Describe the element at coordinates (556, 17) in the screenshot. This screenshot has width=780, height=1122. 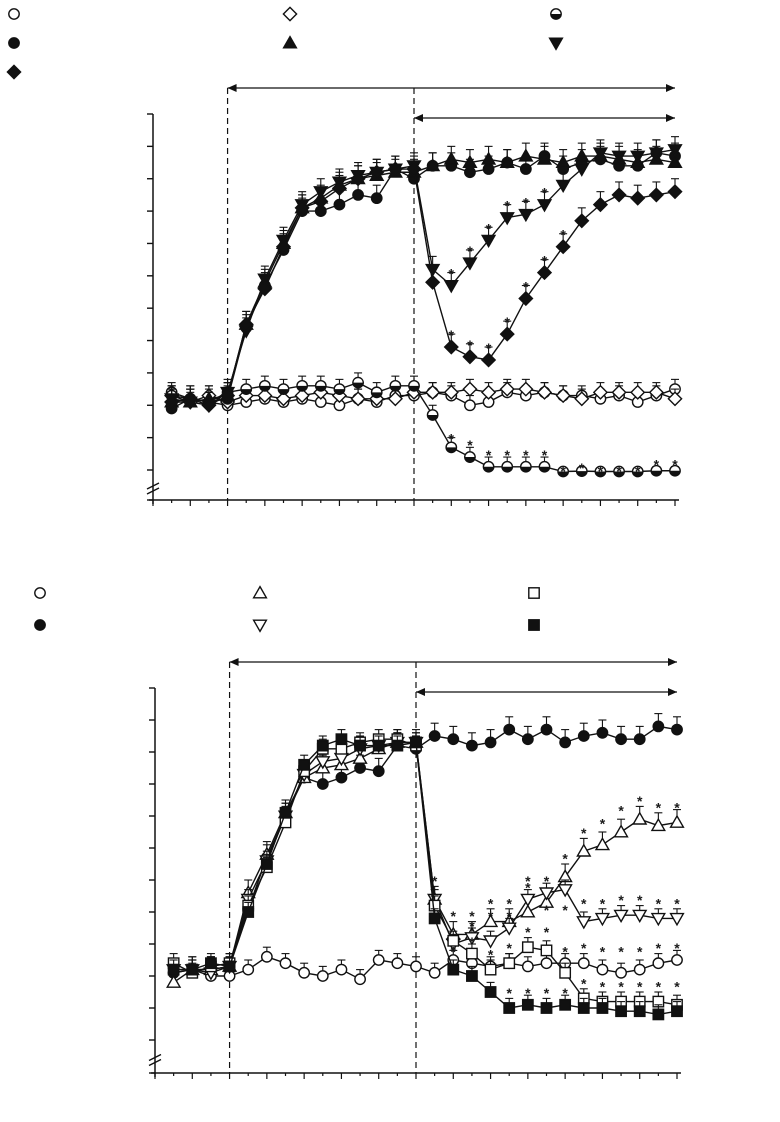
I see `legend-marker-fill` at that location.